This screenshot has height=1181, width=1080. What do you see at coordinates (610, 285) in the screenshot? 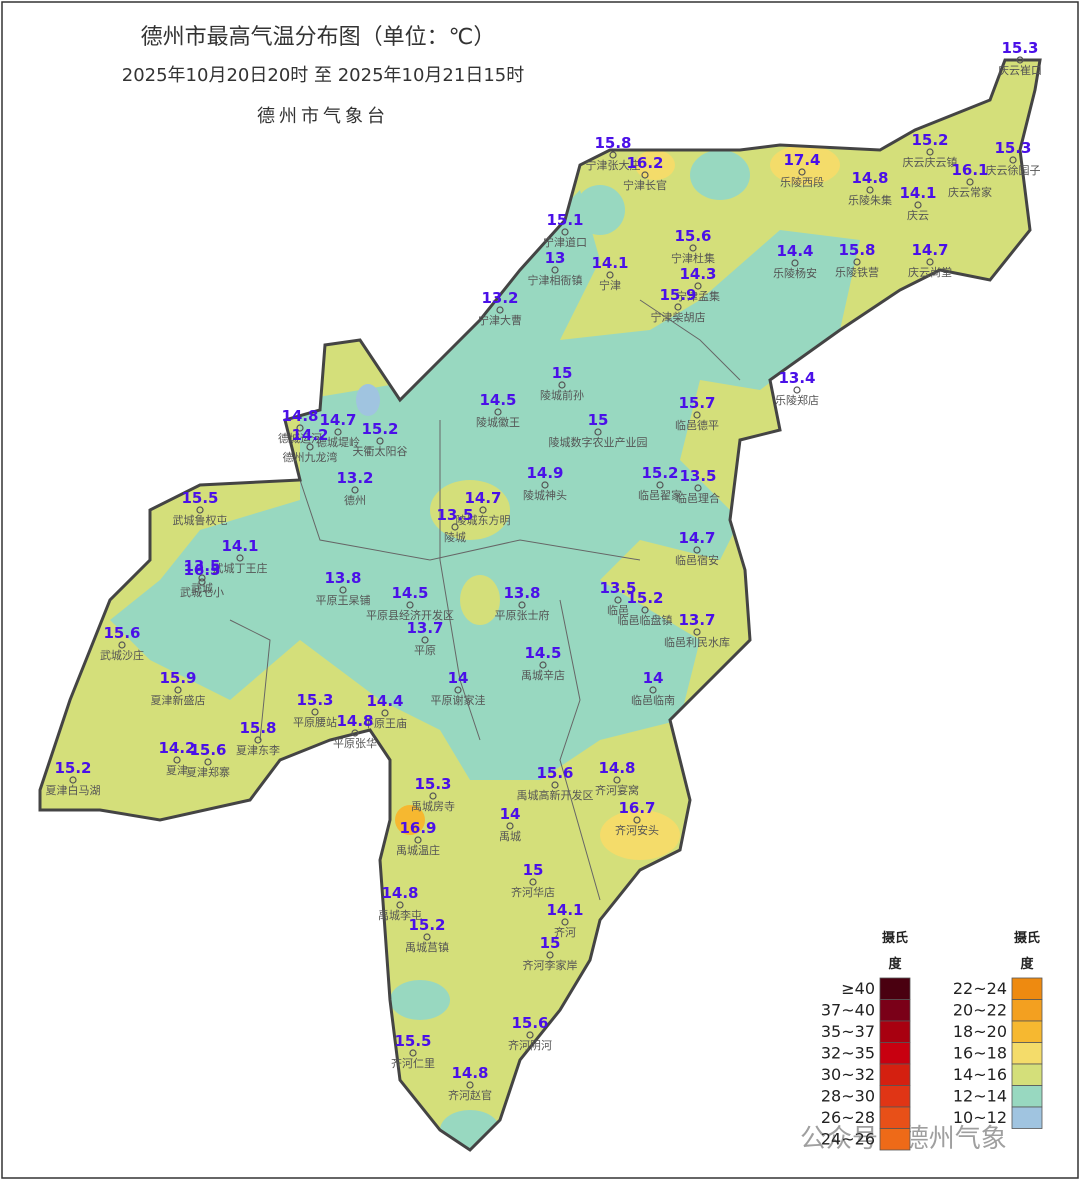
I see `station-label: 宁津` at bounding box center [610, 285].